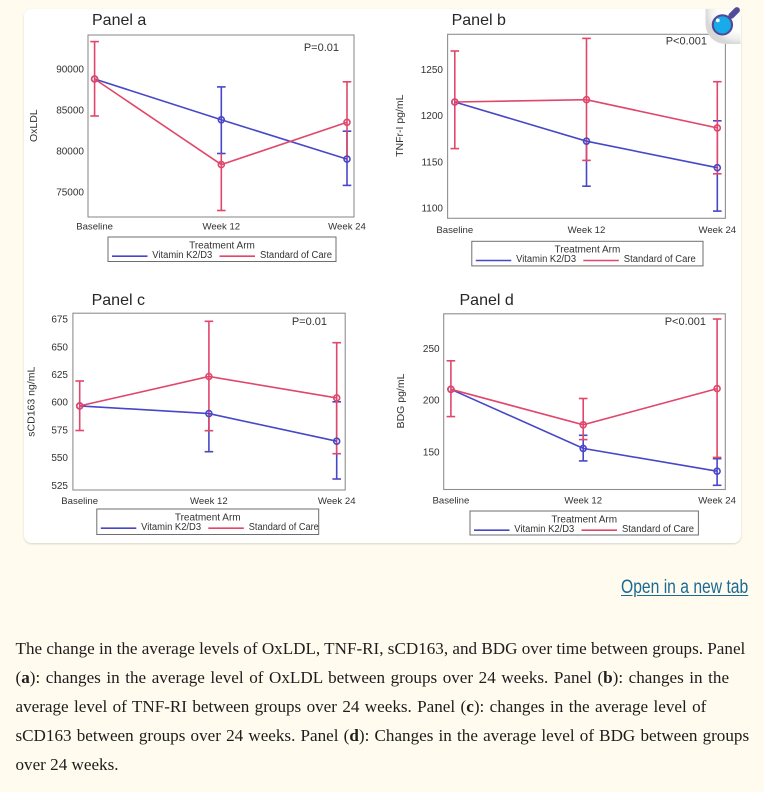 Image resolution: width=764 pixels, height=792 pixels. I want to click on svg-text: 250, so click(431, 349).